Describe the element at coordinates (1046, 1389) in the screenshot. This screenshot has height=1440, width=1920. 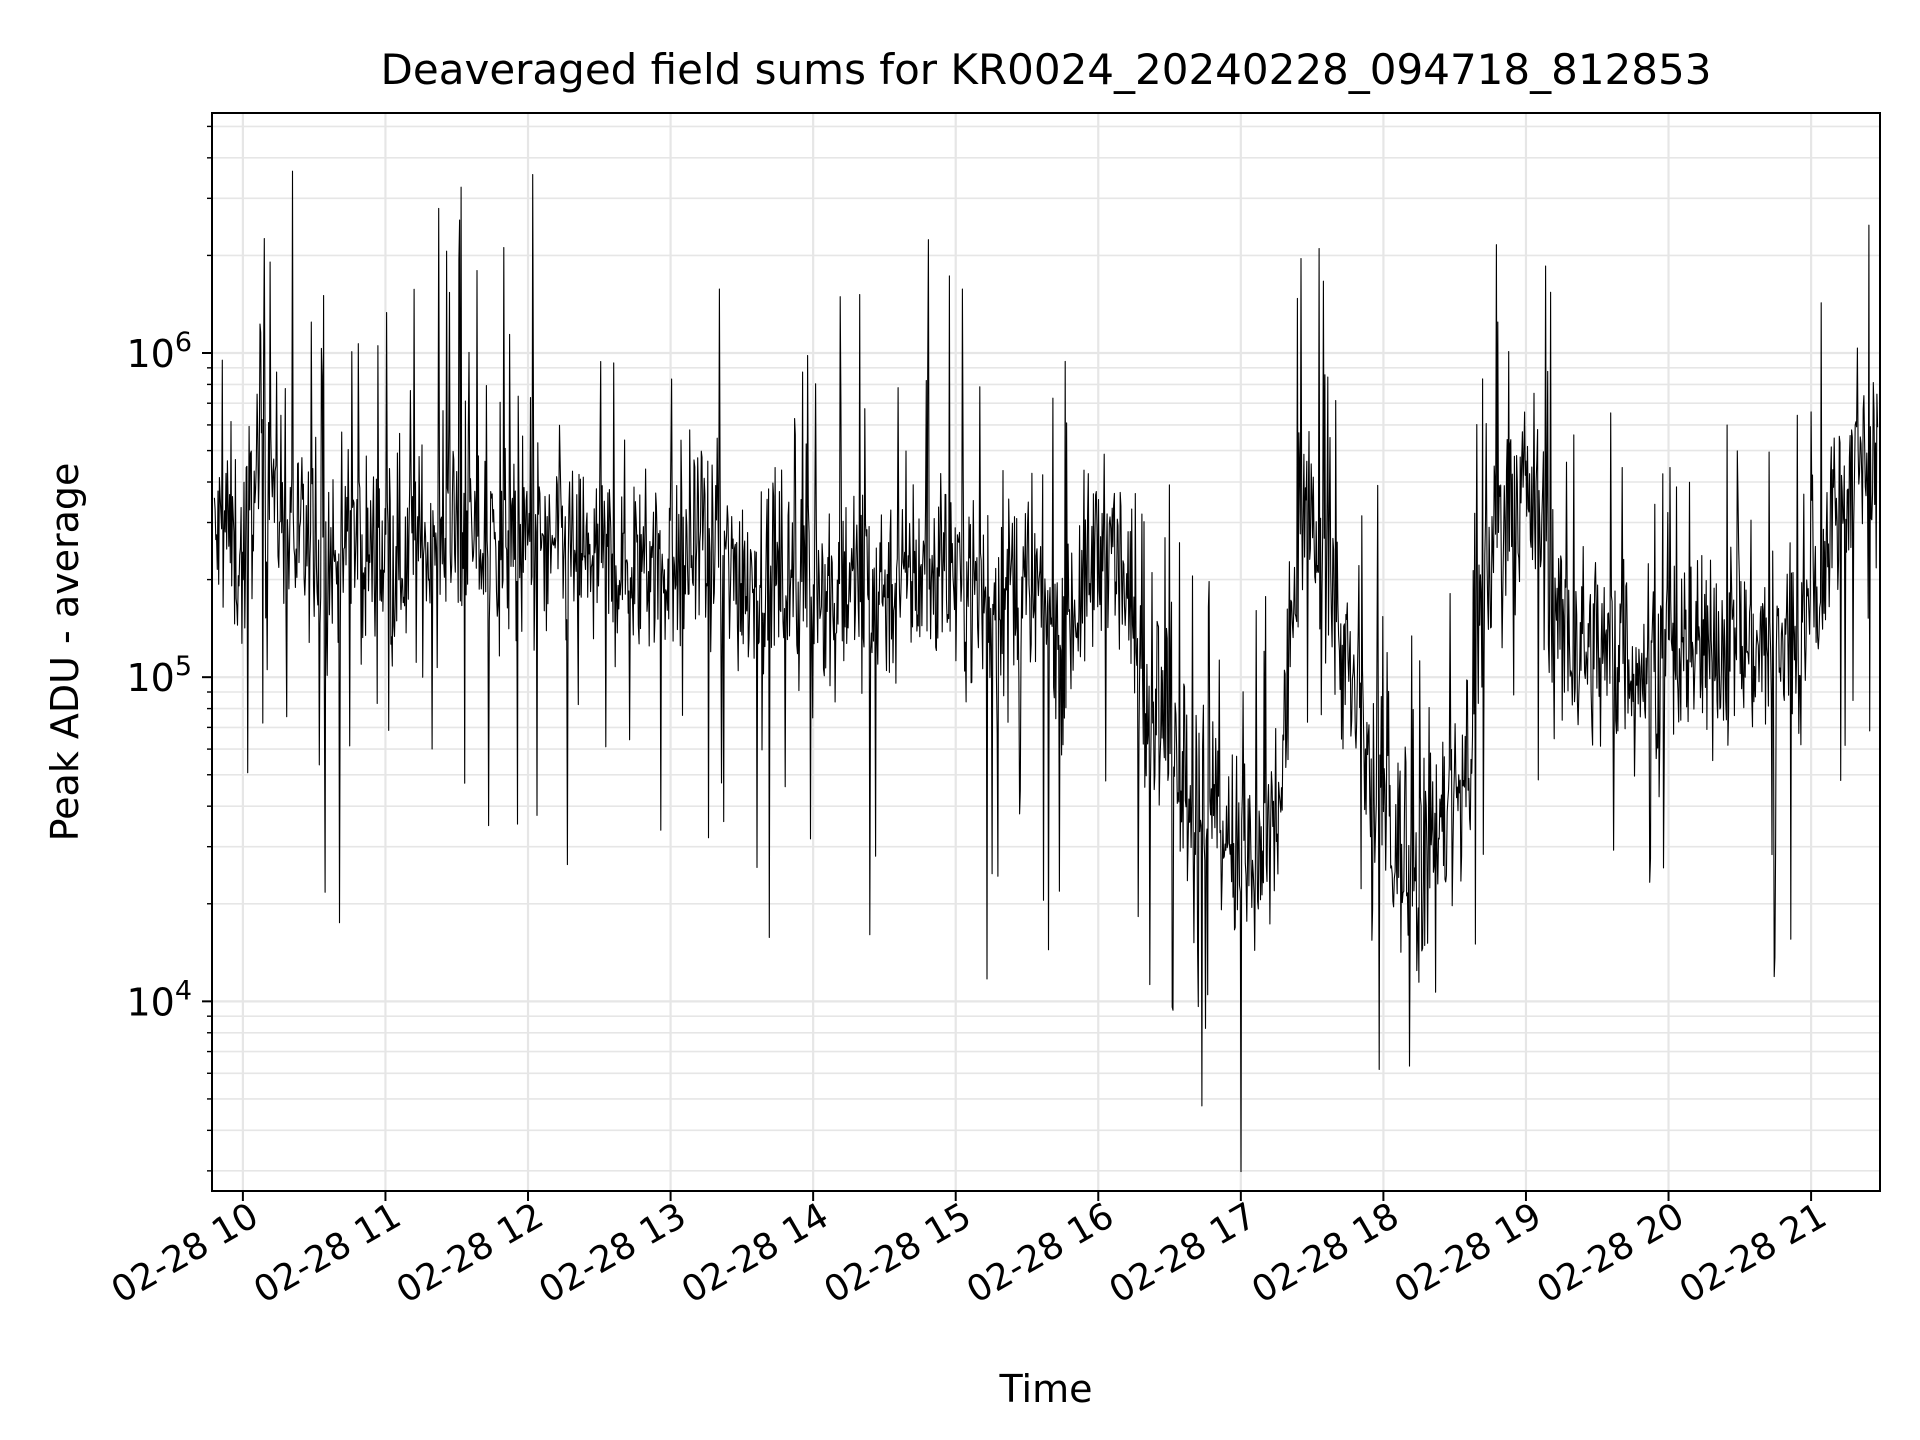
I see `x-axis-label: Time` at that location.